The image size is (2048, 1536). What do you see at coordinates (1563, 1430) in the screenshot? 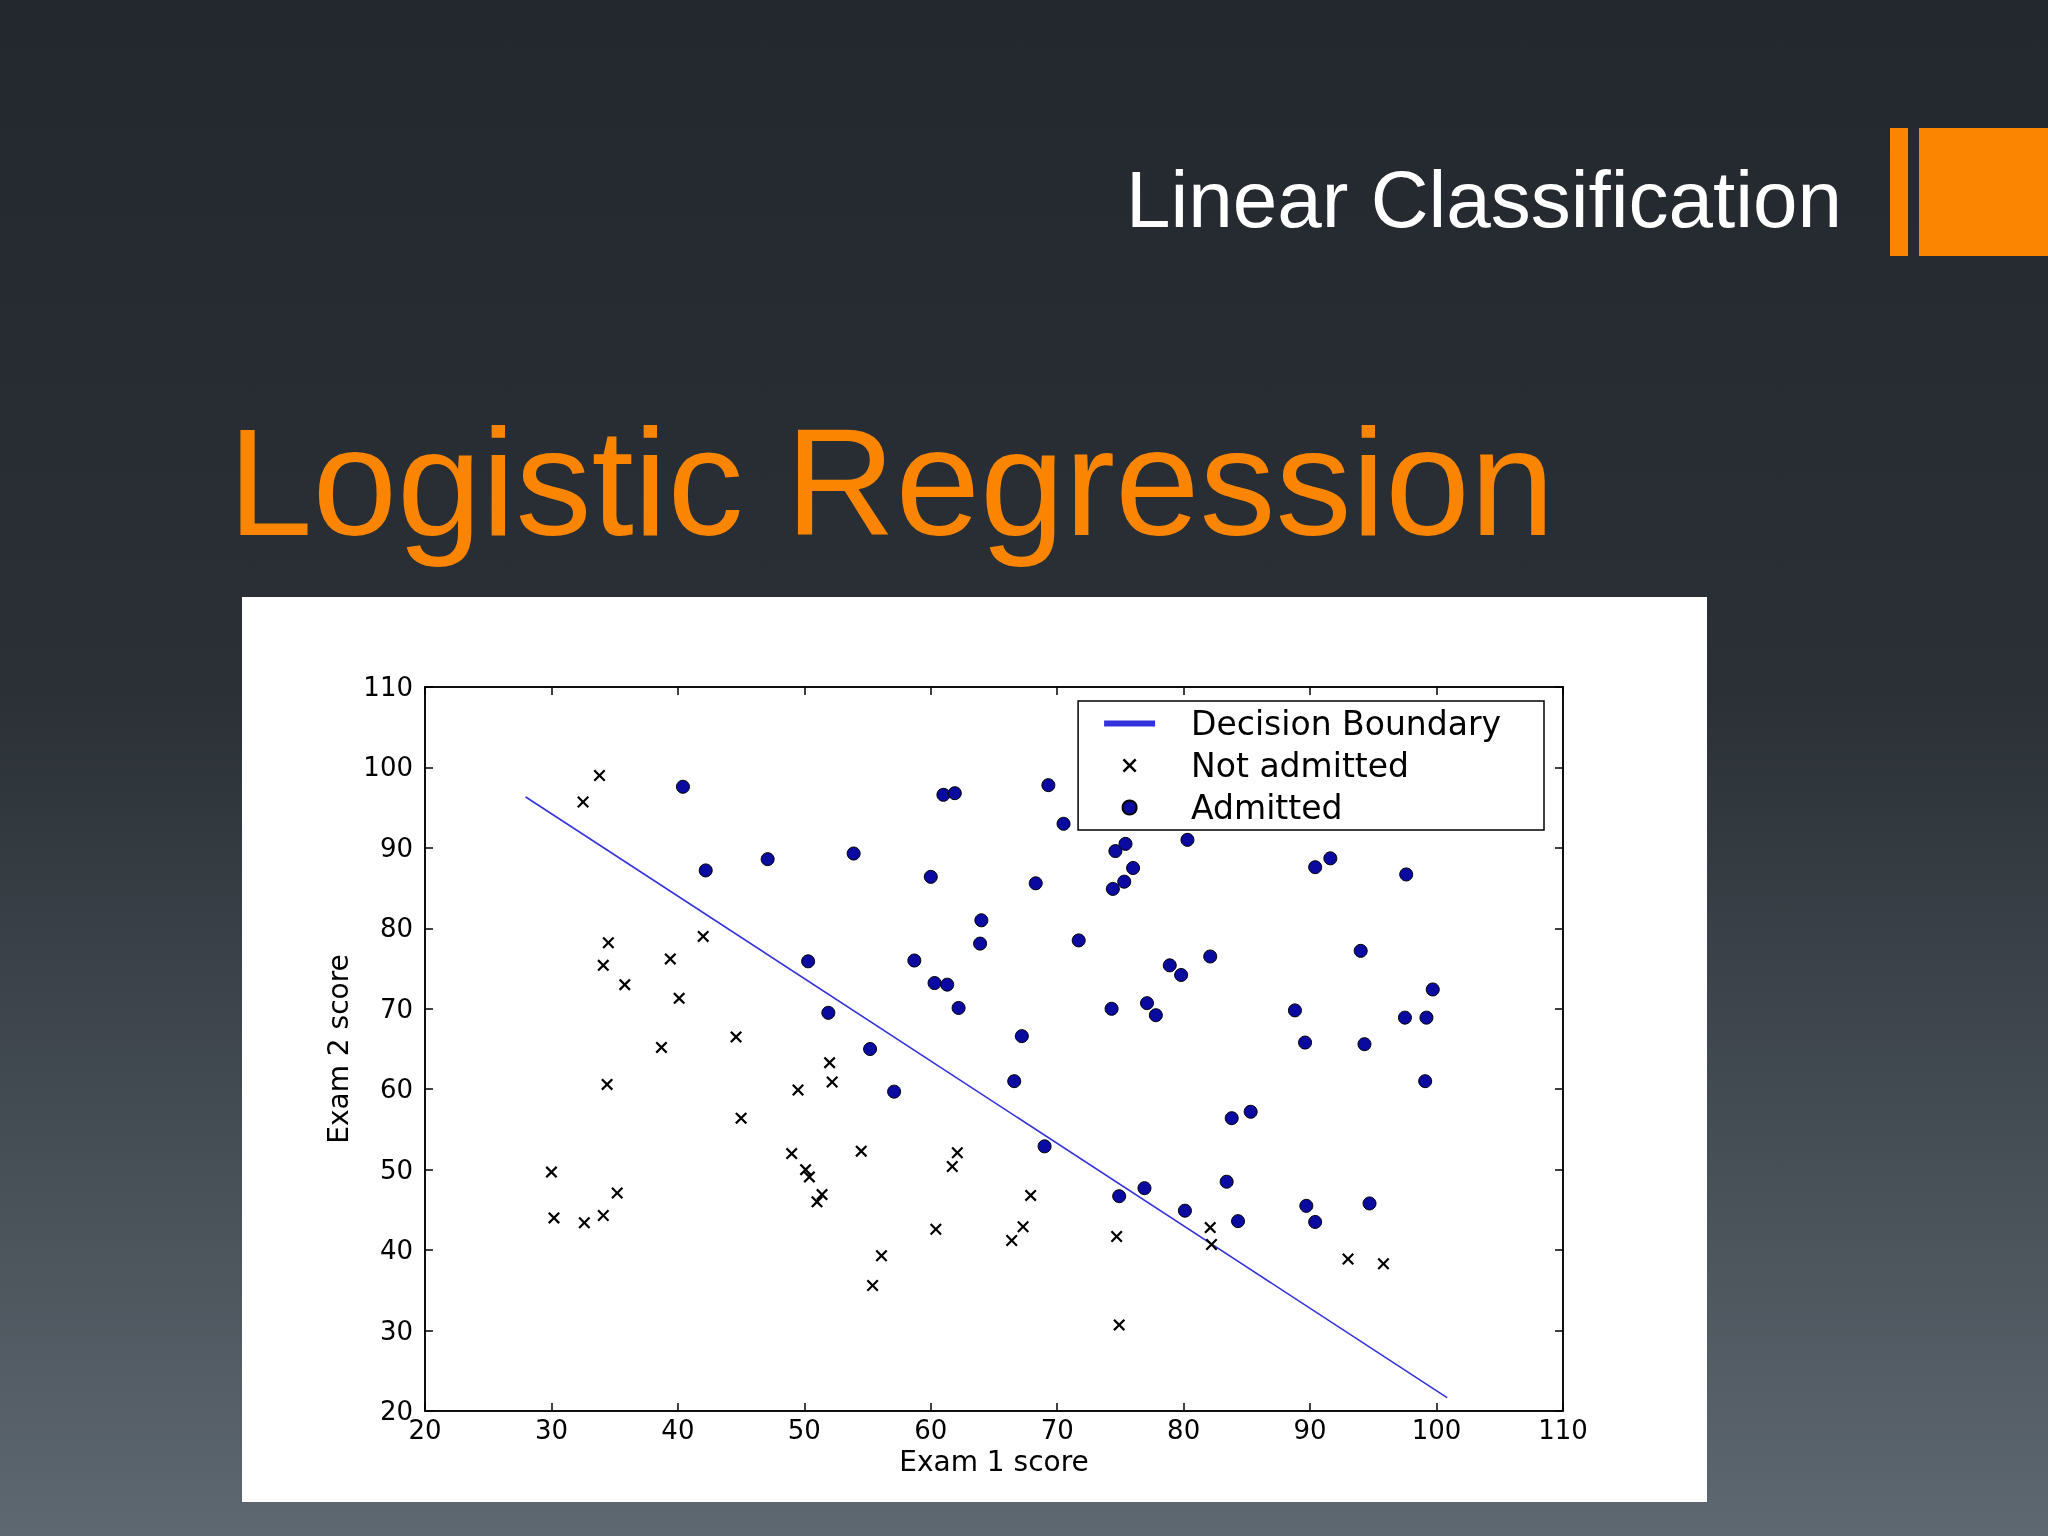
I see `x-tick-label: 110` at bounding box center [1563, 1430].